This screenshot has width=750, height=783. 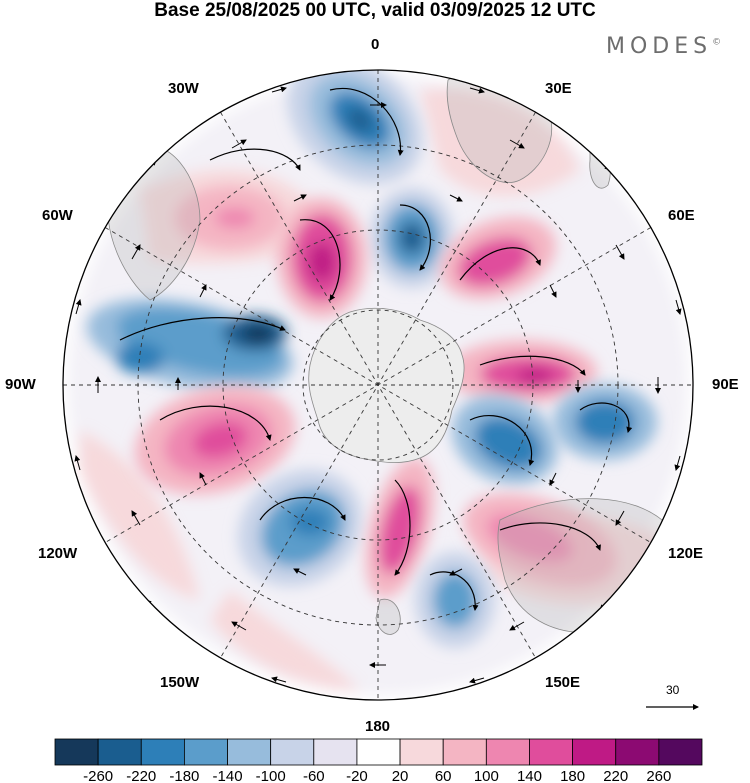 What do you see at coordinates (230, 218) in the screenshot?
I see `positive-center-80w` at bounding box center [230, 218].